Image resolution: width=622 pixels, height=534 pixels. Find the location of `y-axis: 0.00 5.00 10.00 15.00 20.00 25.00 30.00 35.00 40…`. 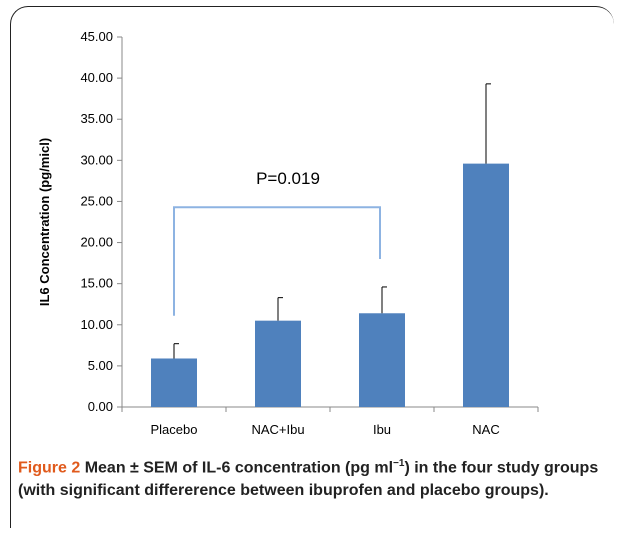

y-axis: 0.00 5.00 10.00 15.00 20.00 25.00 30.00 35.00 40… is located at coordinates (101, 221).